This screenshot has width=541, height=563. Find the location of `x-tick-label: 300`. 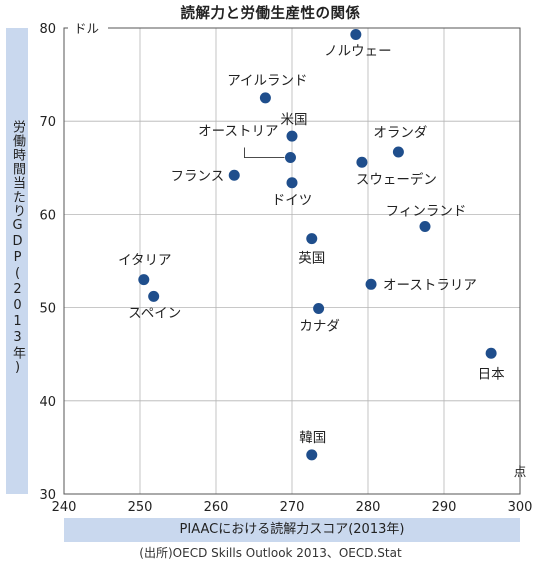

x-tick-label: 300 is located at coordinates (520, 507).